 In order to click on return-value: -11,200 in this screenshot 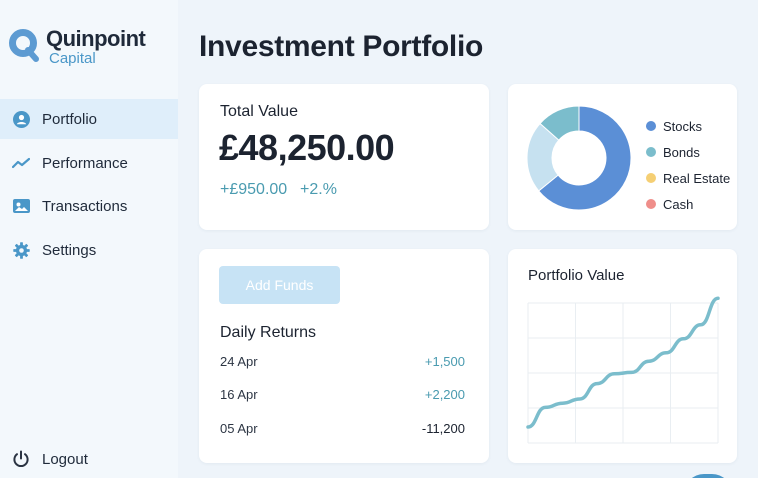, I will do `click(443, 428)`.